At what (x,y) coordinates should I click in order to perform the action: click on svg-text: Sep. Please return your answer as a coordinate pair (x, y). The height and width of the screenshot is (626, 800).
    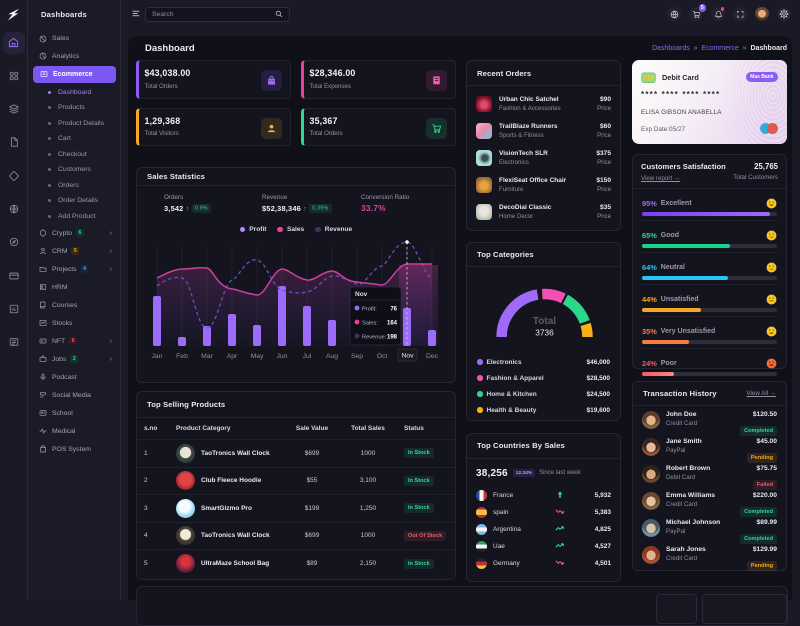
    Looking at the image, I should click on (357, 356).